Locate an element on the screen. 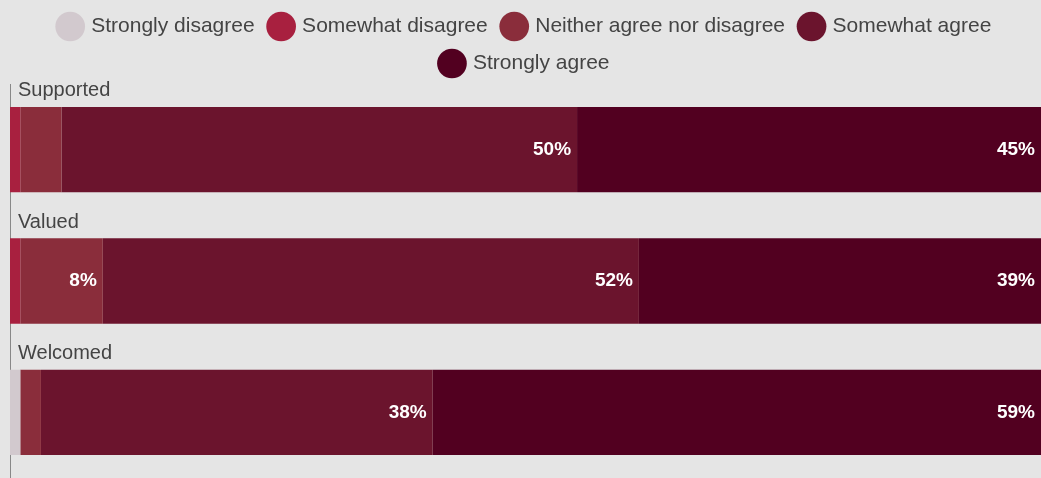  legend-label: Strongly agree is located at coordinates (541, 62).